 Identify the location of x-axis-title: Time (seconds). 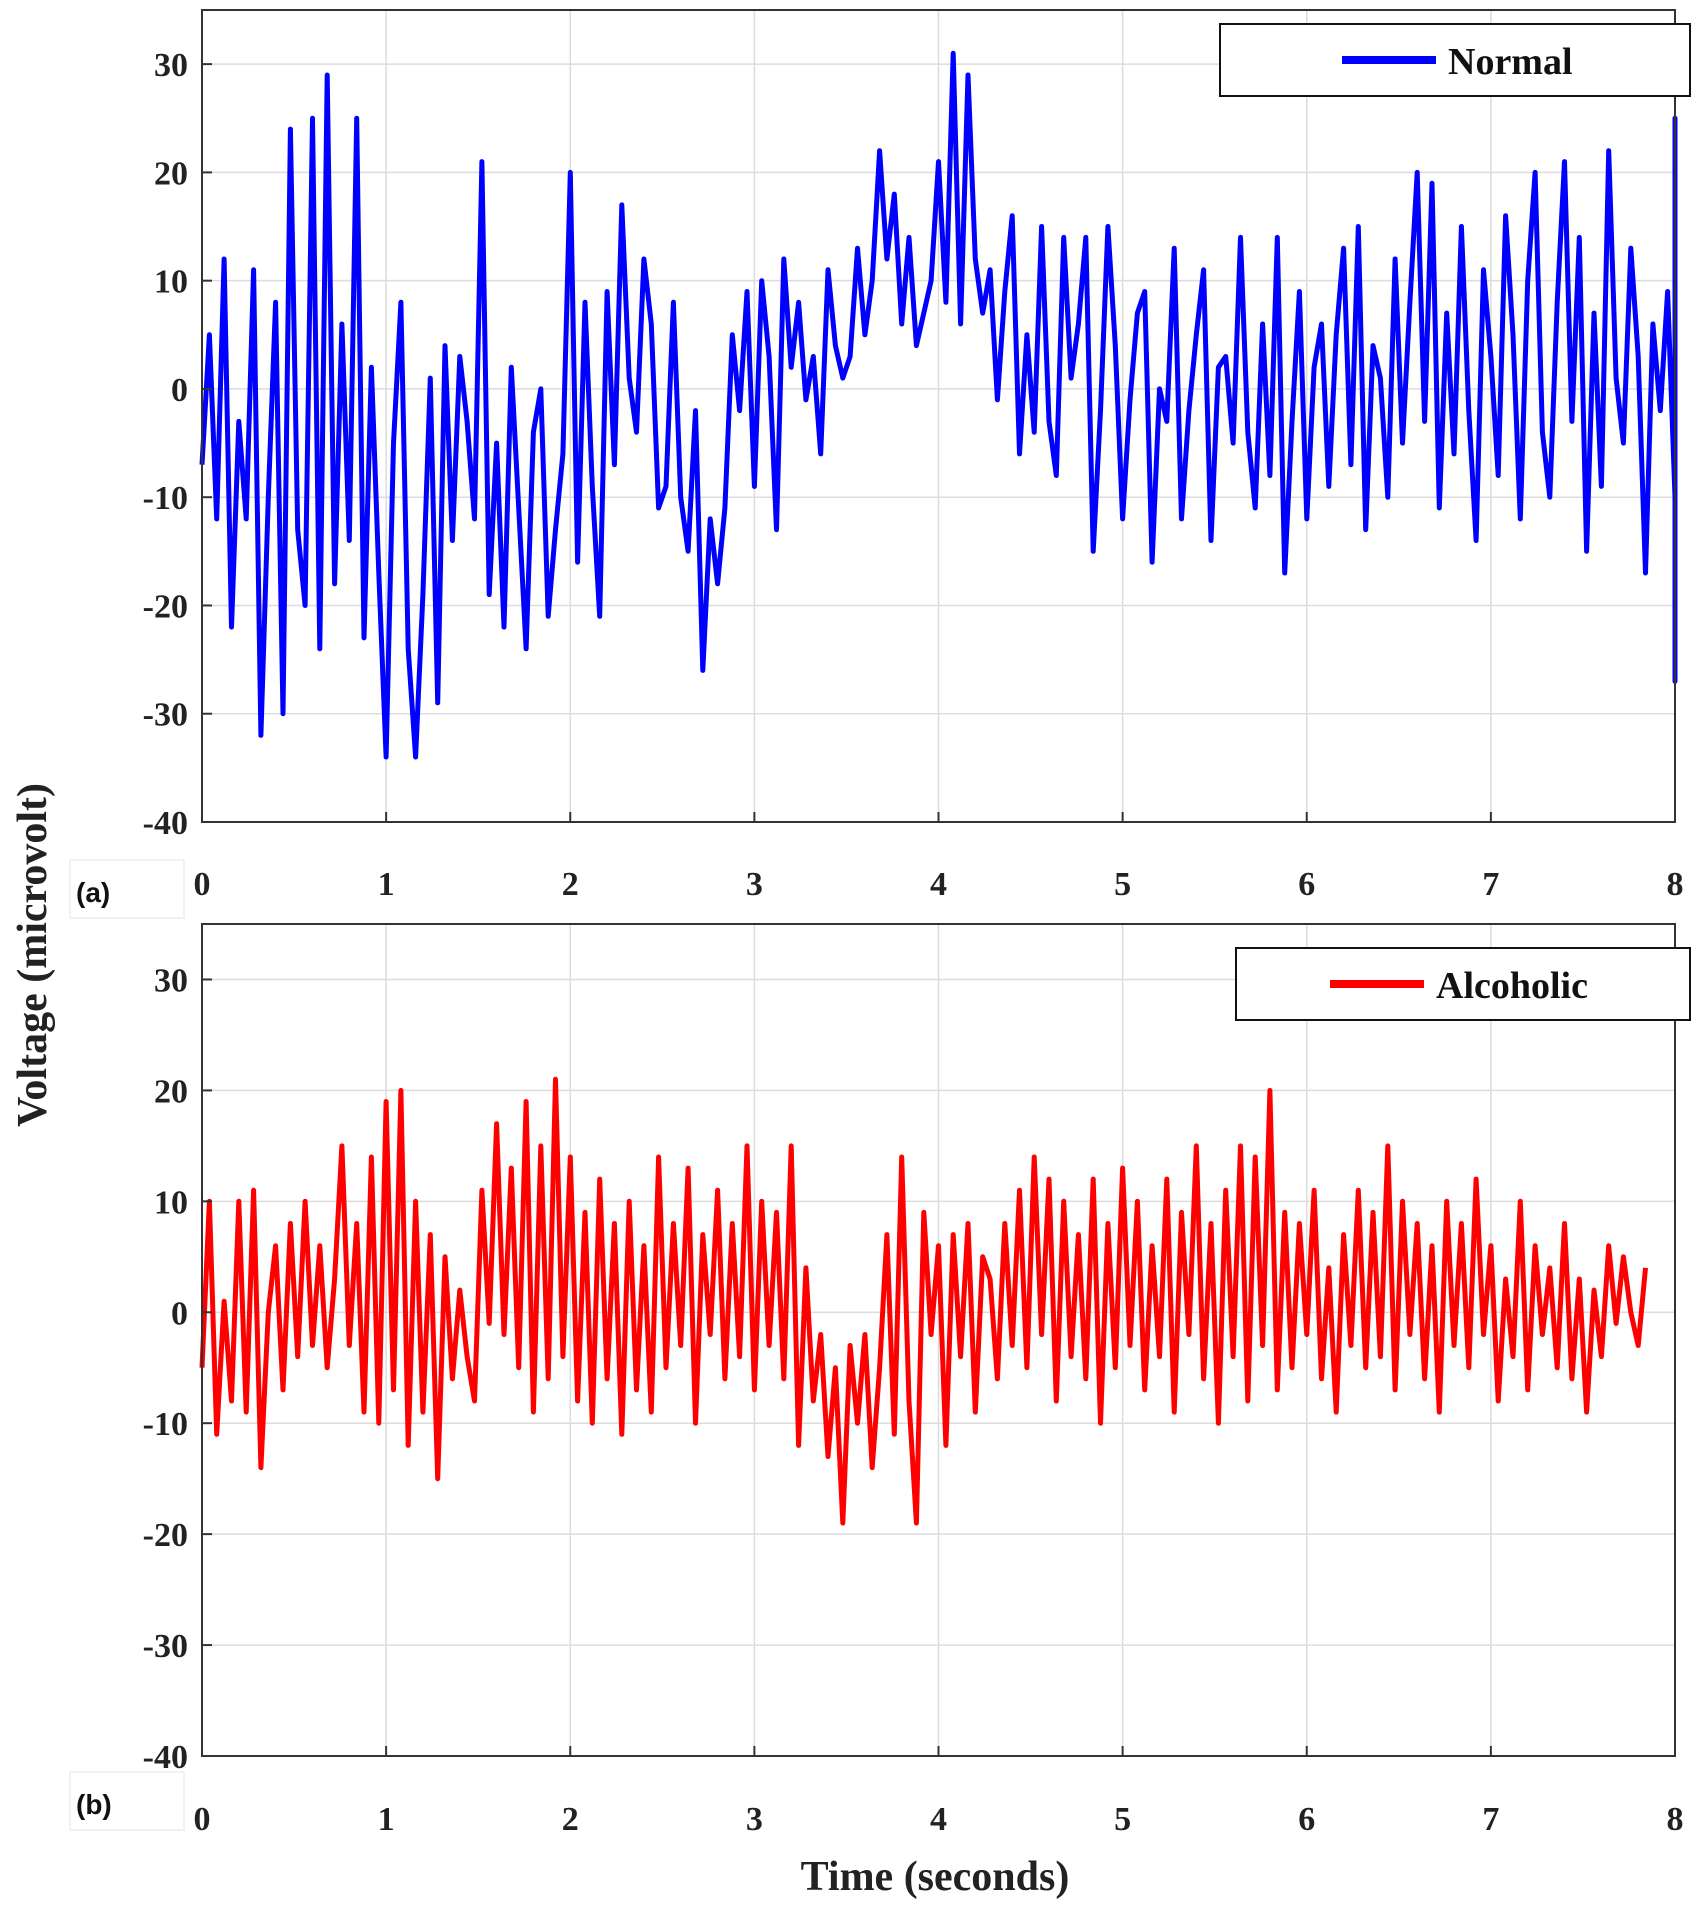
(935, 1877).